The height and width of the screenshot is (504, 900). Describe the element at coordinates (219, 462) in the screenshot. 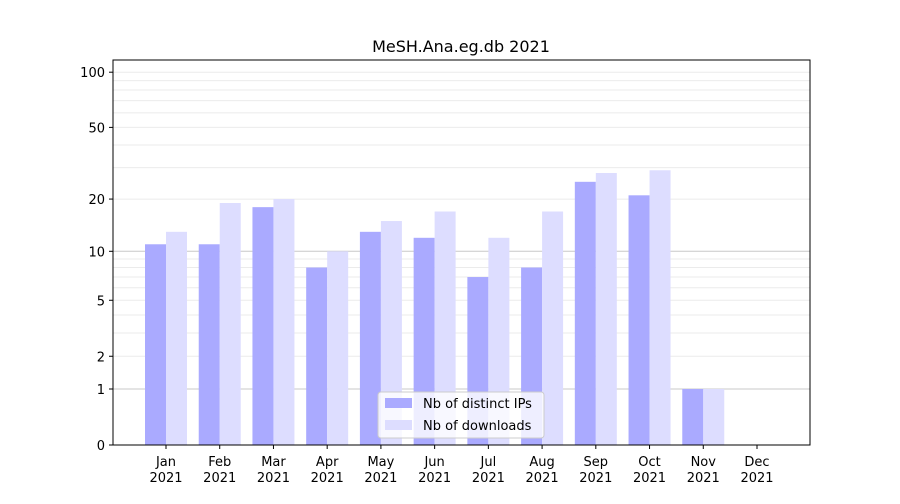

I see `x-tick-label: Feb` at that location.